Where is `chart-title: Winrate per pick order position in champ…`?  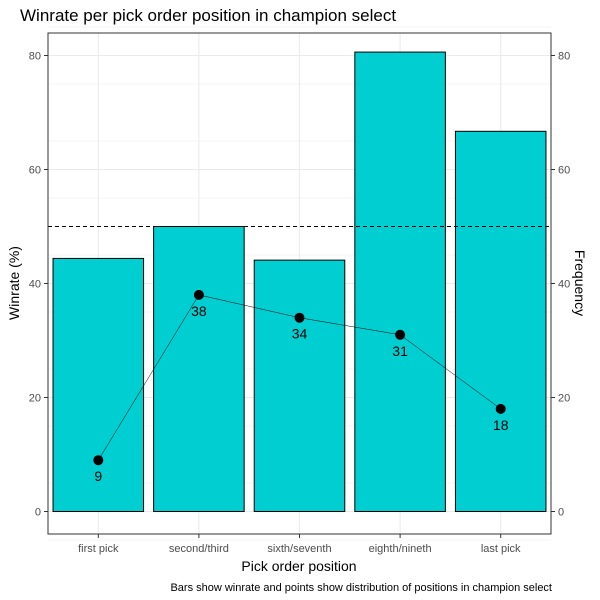
chart-title: Winrate per pick order position in champ… is located at coordinates (208, 15).